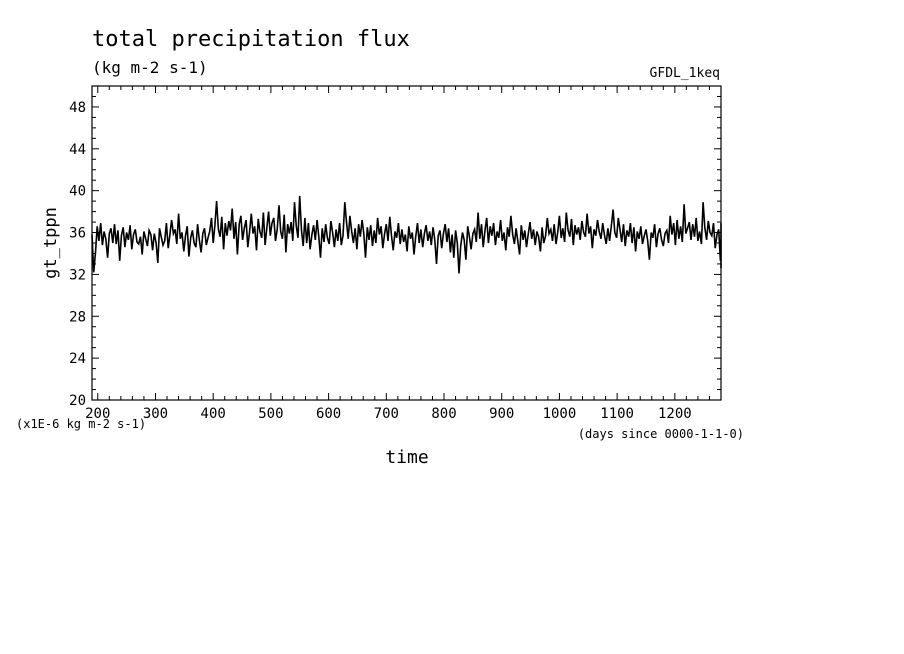 The image size is (904, 654). What do you see at coordinates (617, 414) in the screenshot?
I see `x-tick-label: 1100` at bounding box center [617, 414].